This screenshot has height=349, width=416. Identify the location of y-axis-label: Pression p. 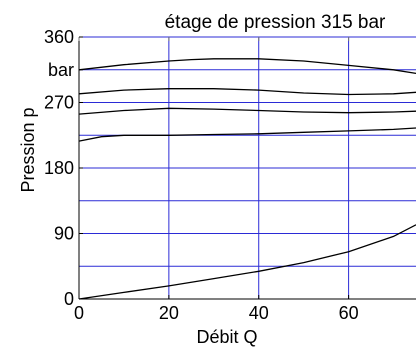
(28, 149).